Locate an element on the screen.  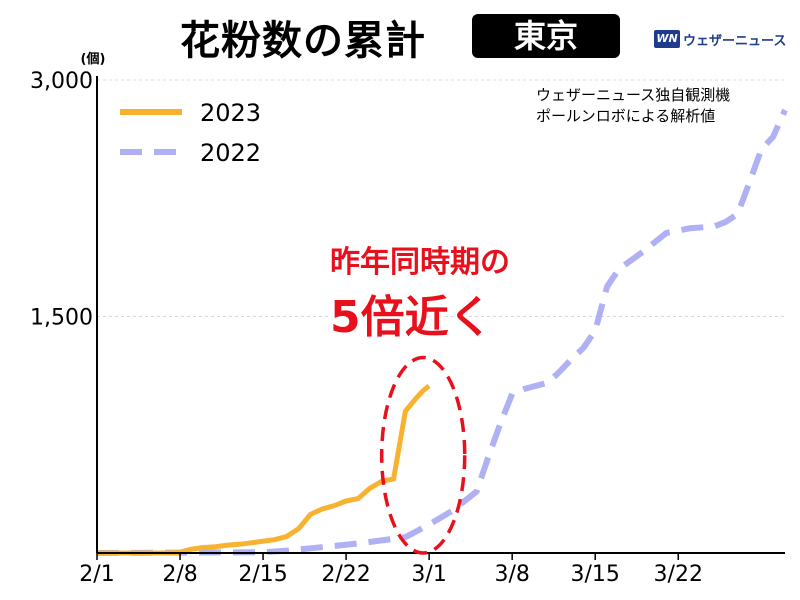
x-tick-label-2: 2/15 is located at coordinates (262, 574).